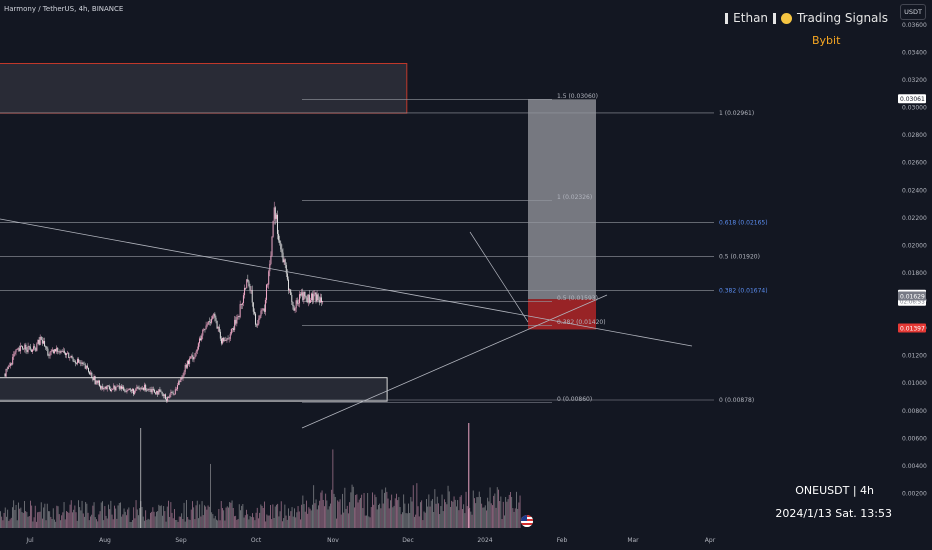  I want to click on fib-right-label: 0.618 (0.02165), so click(743, 223).